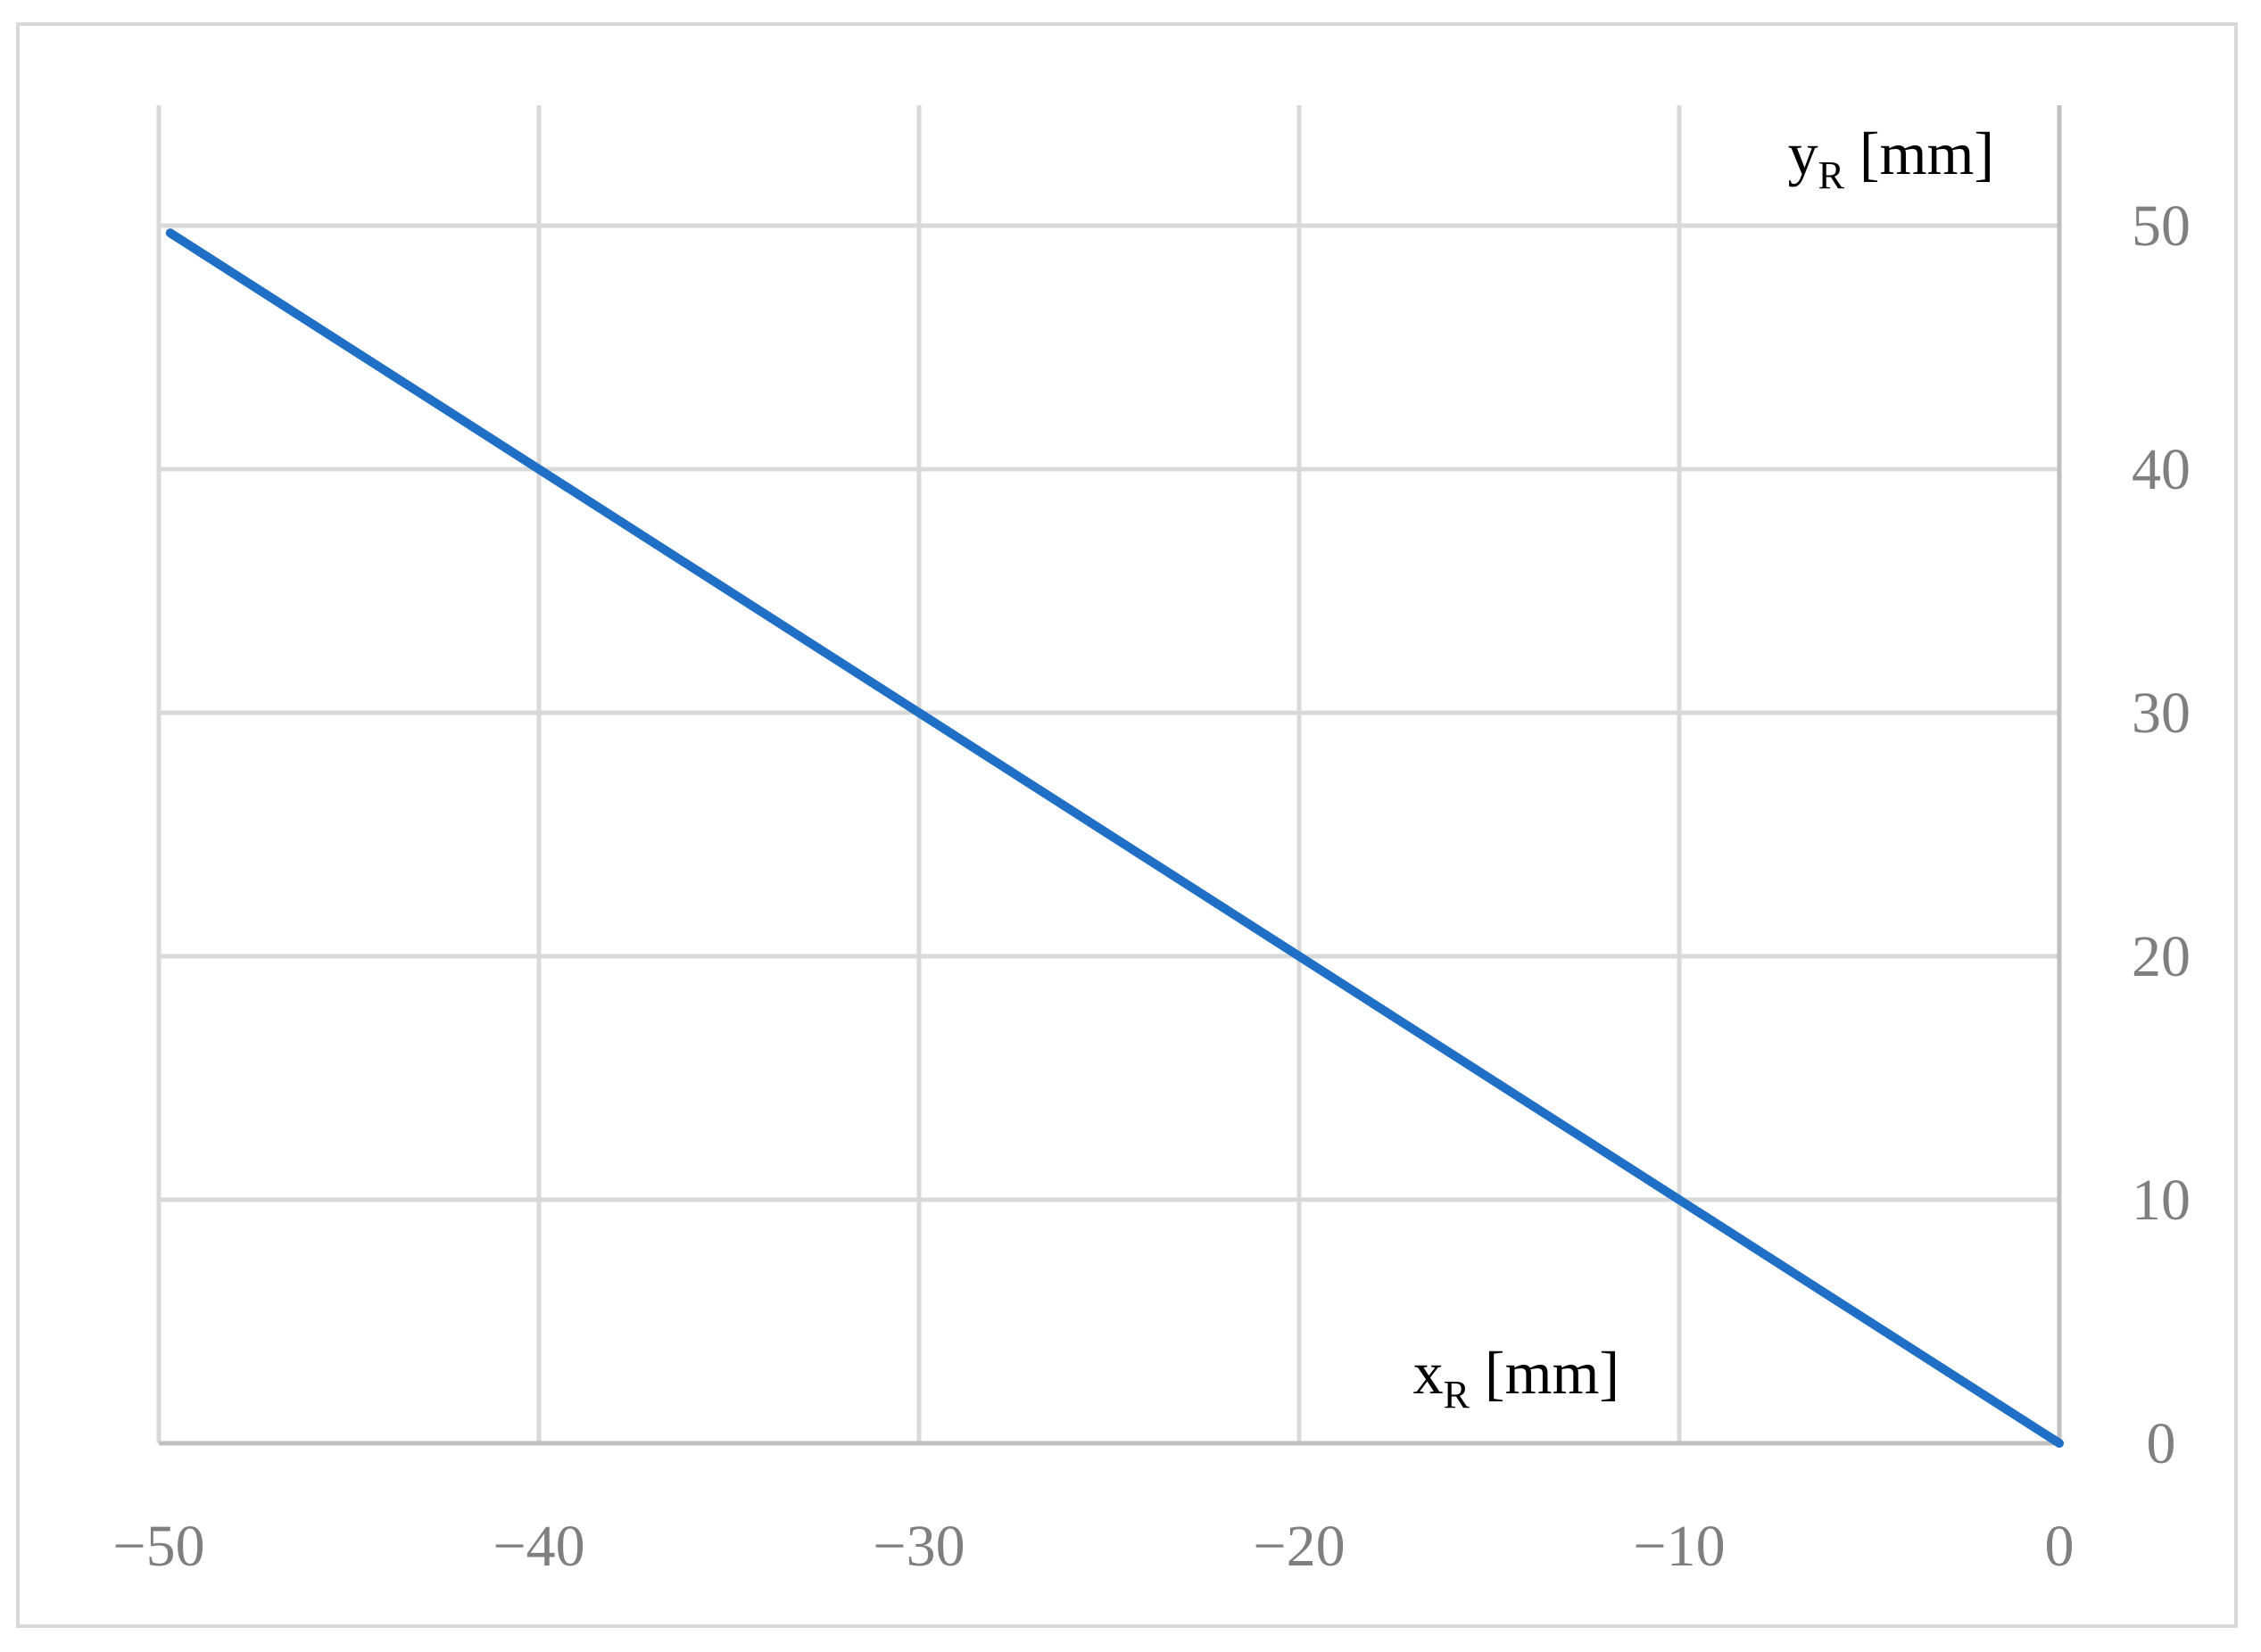 The width and height of the screenshot is (2261, 1652). Describe the element at coordinates (919, 1546) in the screenshot. I see `x-tick-label: −30` at that location.